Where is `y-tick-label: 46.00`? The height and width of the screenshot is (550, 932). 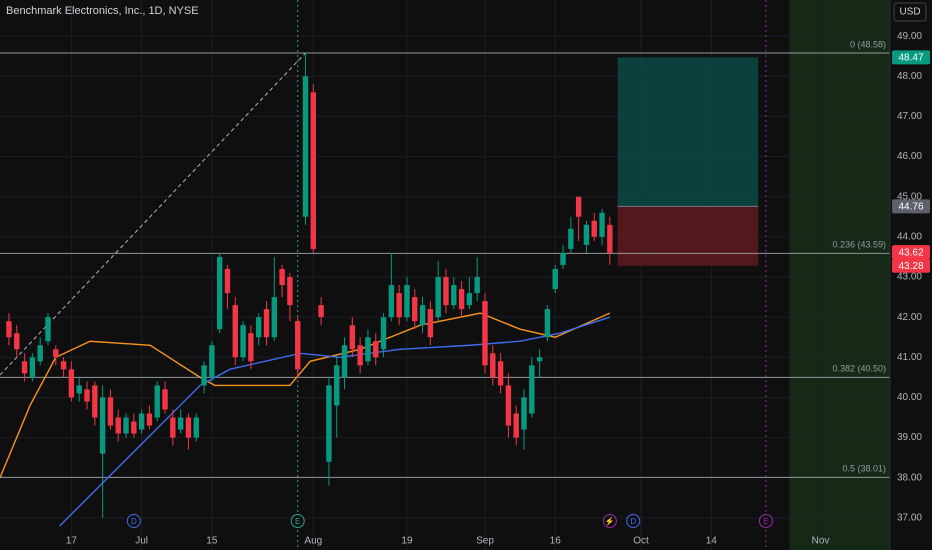
y-tick-label: 46.00 is located at coordinates (909, 156).